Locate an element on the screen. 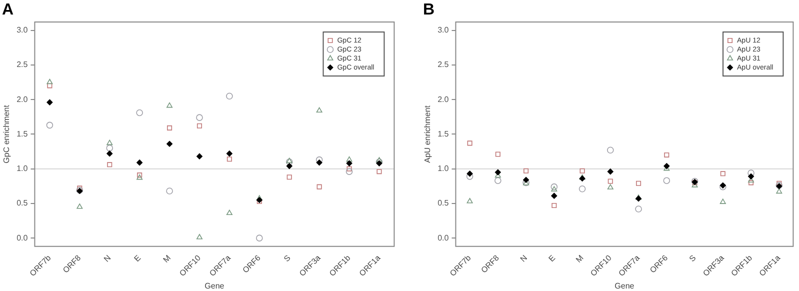 Image resolution: width=799 pixels, height=291 pixels. chart-title: A is located at coordinates (8, 9).